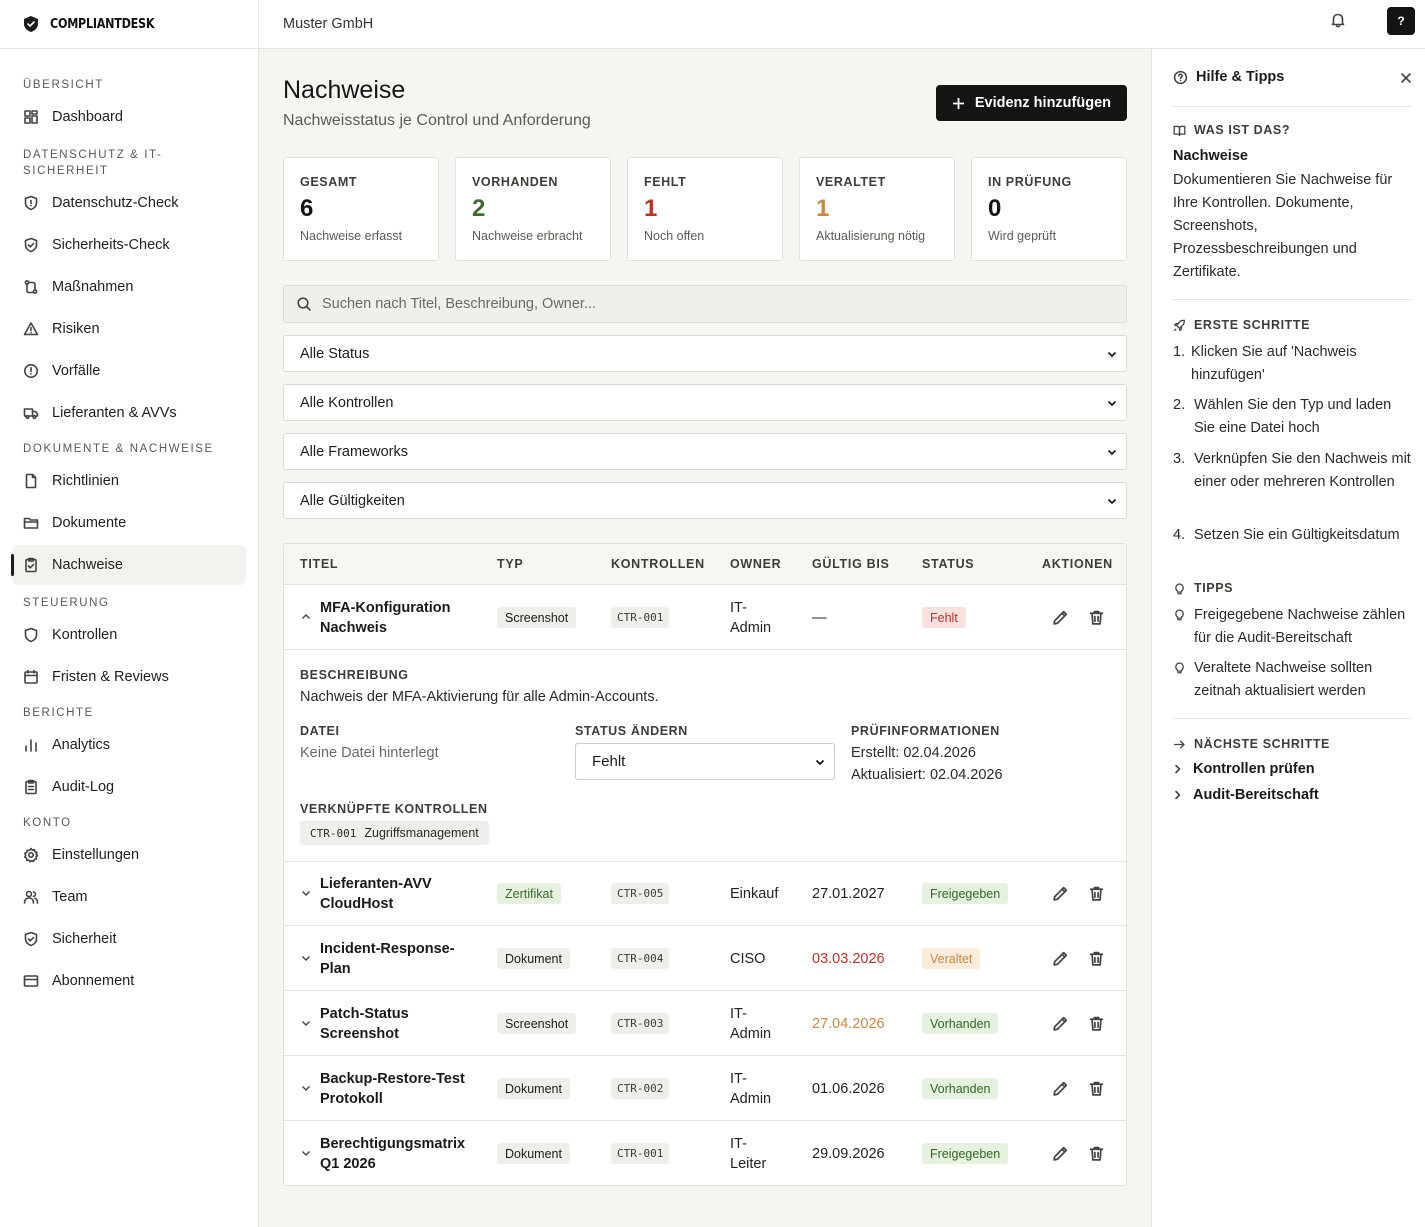 The image size is (1425, 1227). I want to click on shield-icon, so click(31, 203).